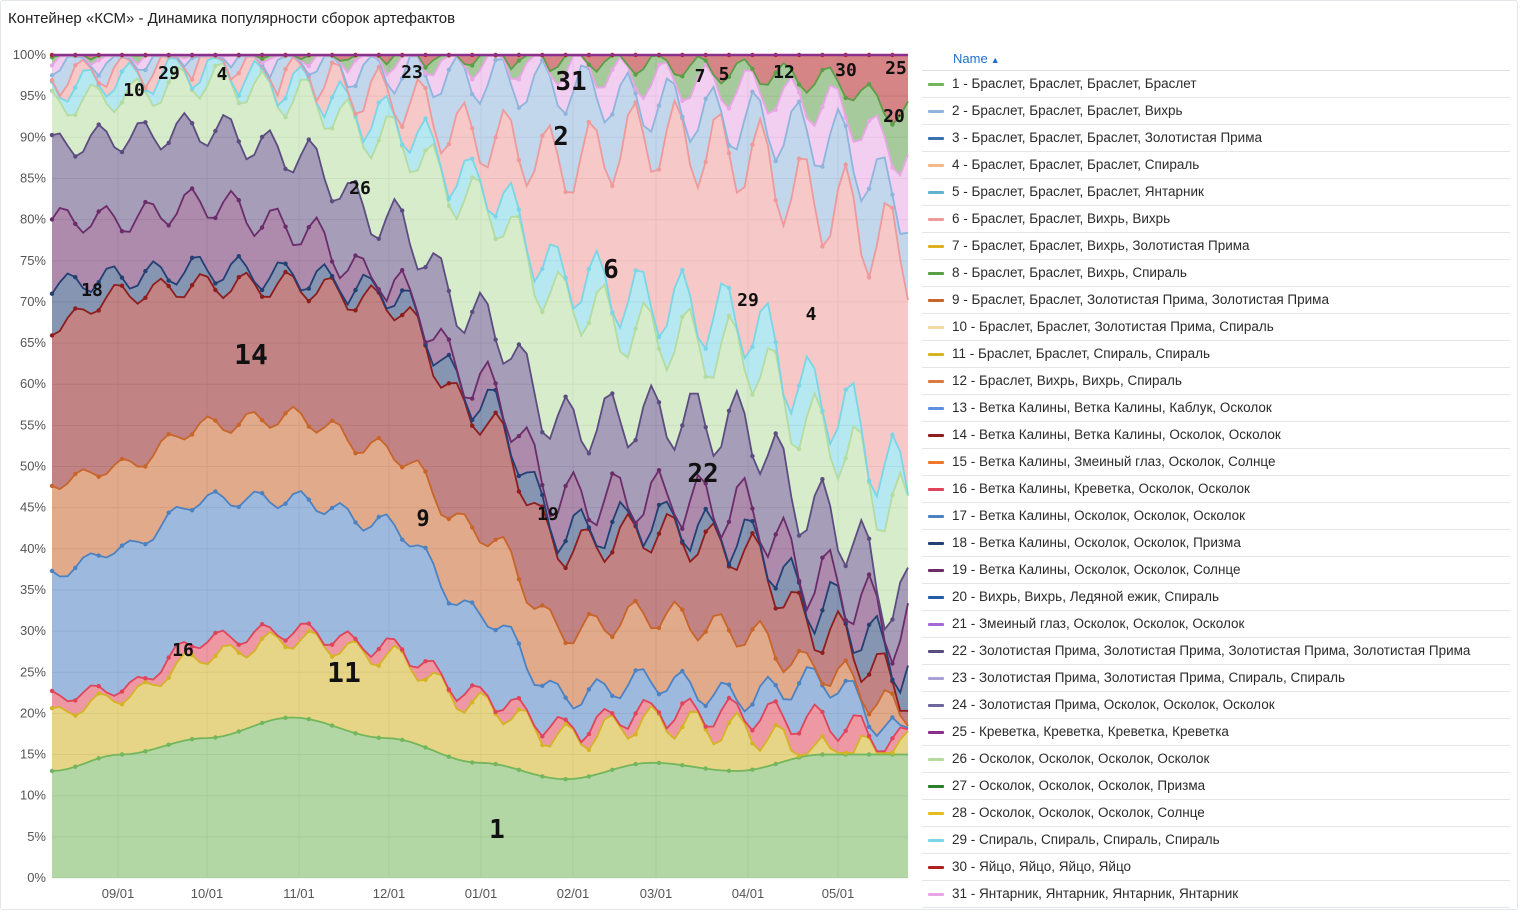  I want to click on y-tick-label: 15%, so click(33, 754).